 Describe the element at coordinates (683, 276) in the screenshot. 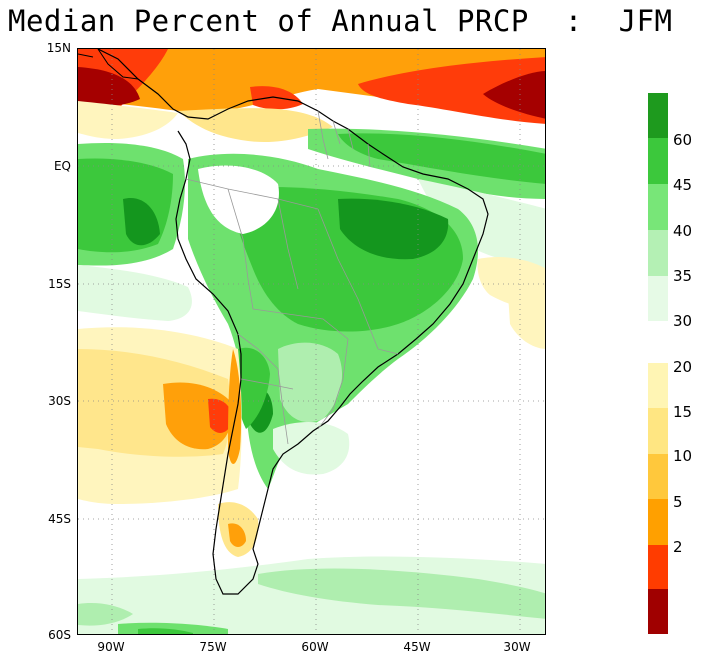

I see `legend-label-35: 35` at that location.